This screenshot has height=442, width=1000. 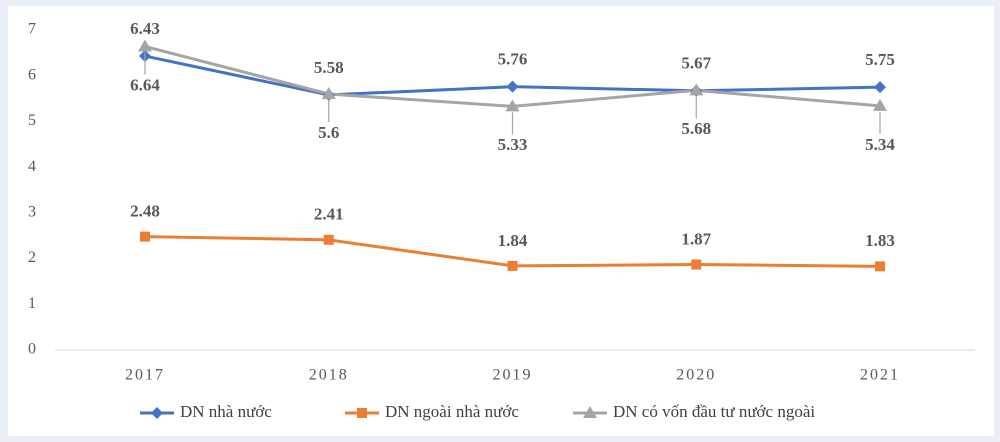 I want to click on data-label: 5.33, so click(x=513, y=144).